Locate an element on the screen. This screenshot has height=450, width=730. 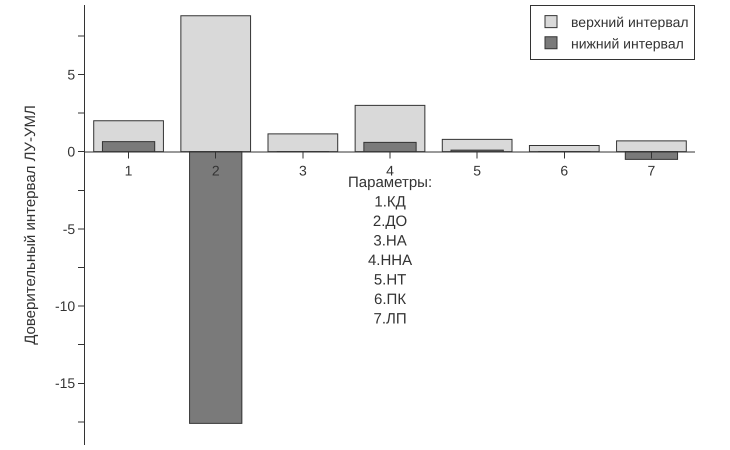
y-tick-label: -10 is located at coordinates (65, 306).